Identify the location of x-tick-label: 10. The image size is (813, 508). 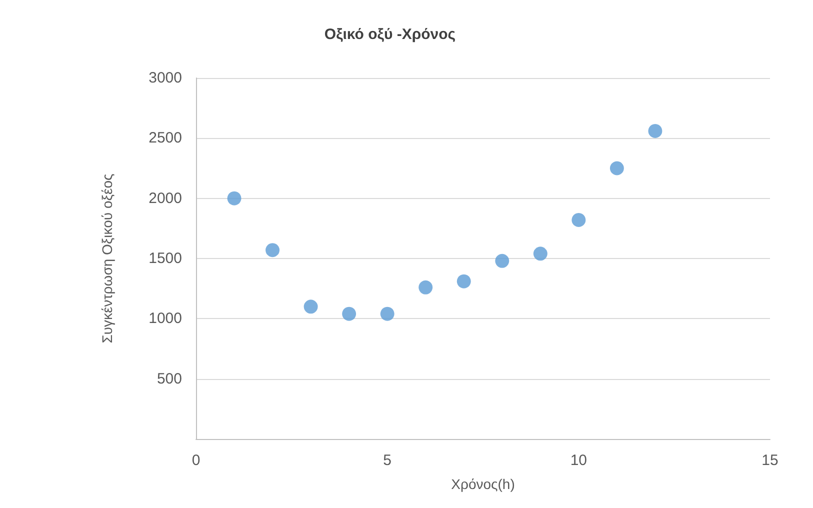
(579, 460).